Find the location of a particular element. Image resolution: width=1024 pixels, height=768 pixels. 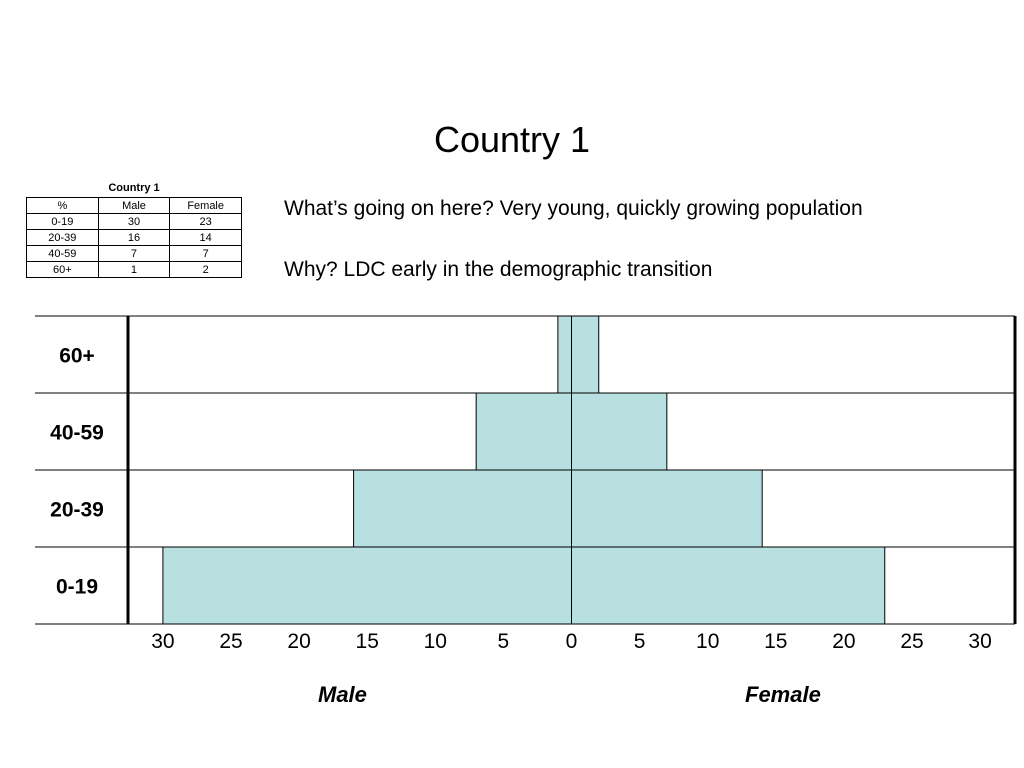

table-cell: 2 is located at coordinates (205, 269).